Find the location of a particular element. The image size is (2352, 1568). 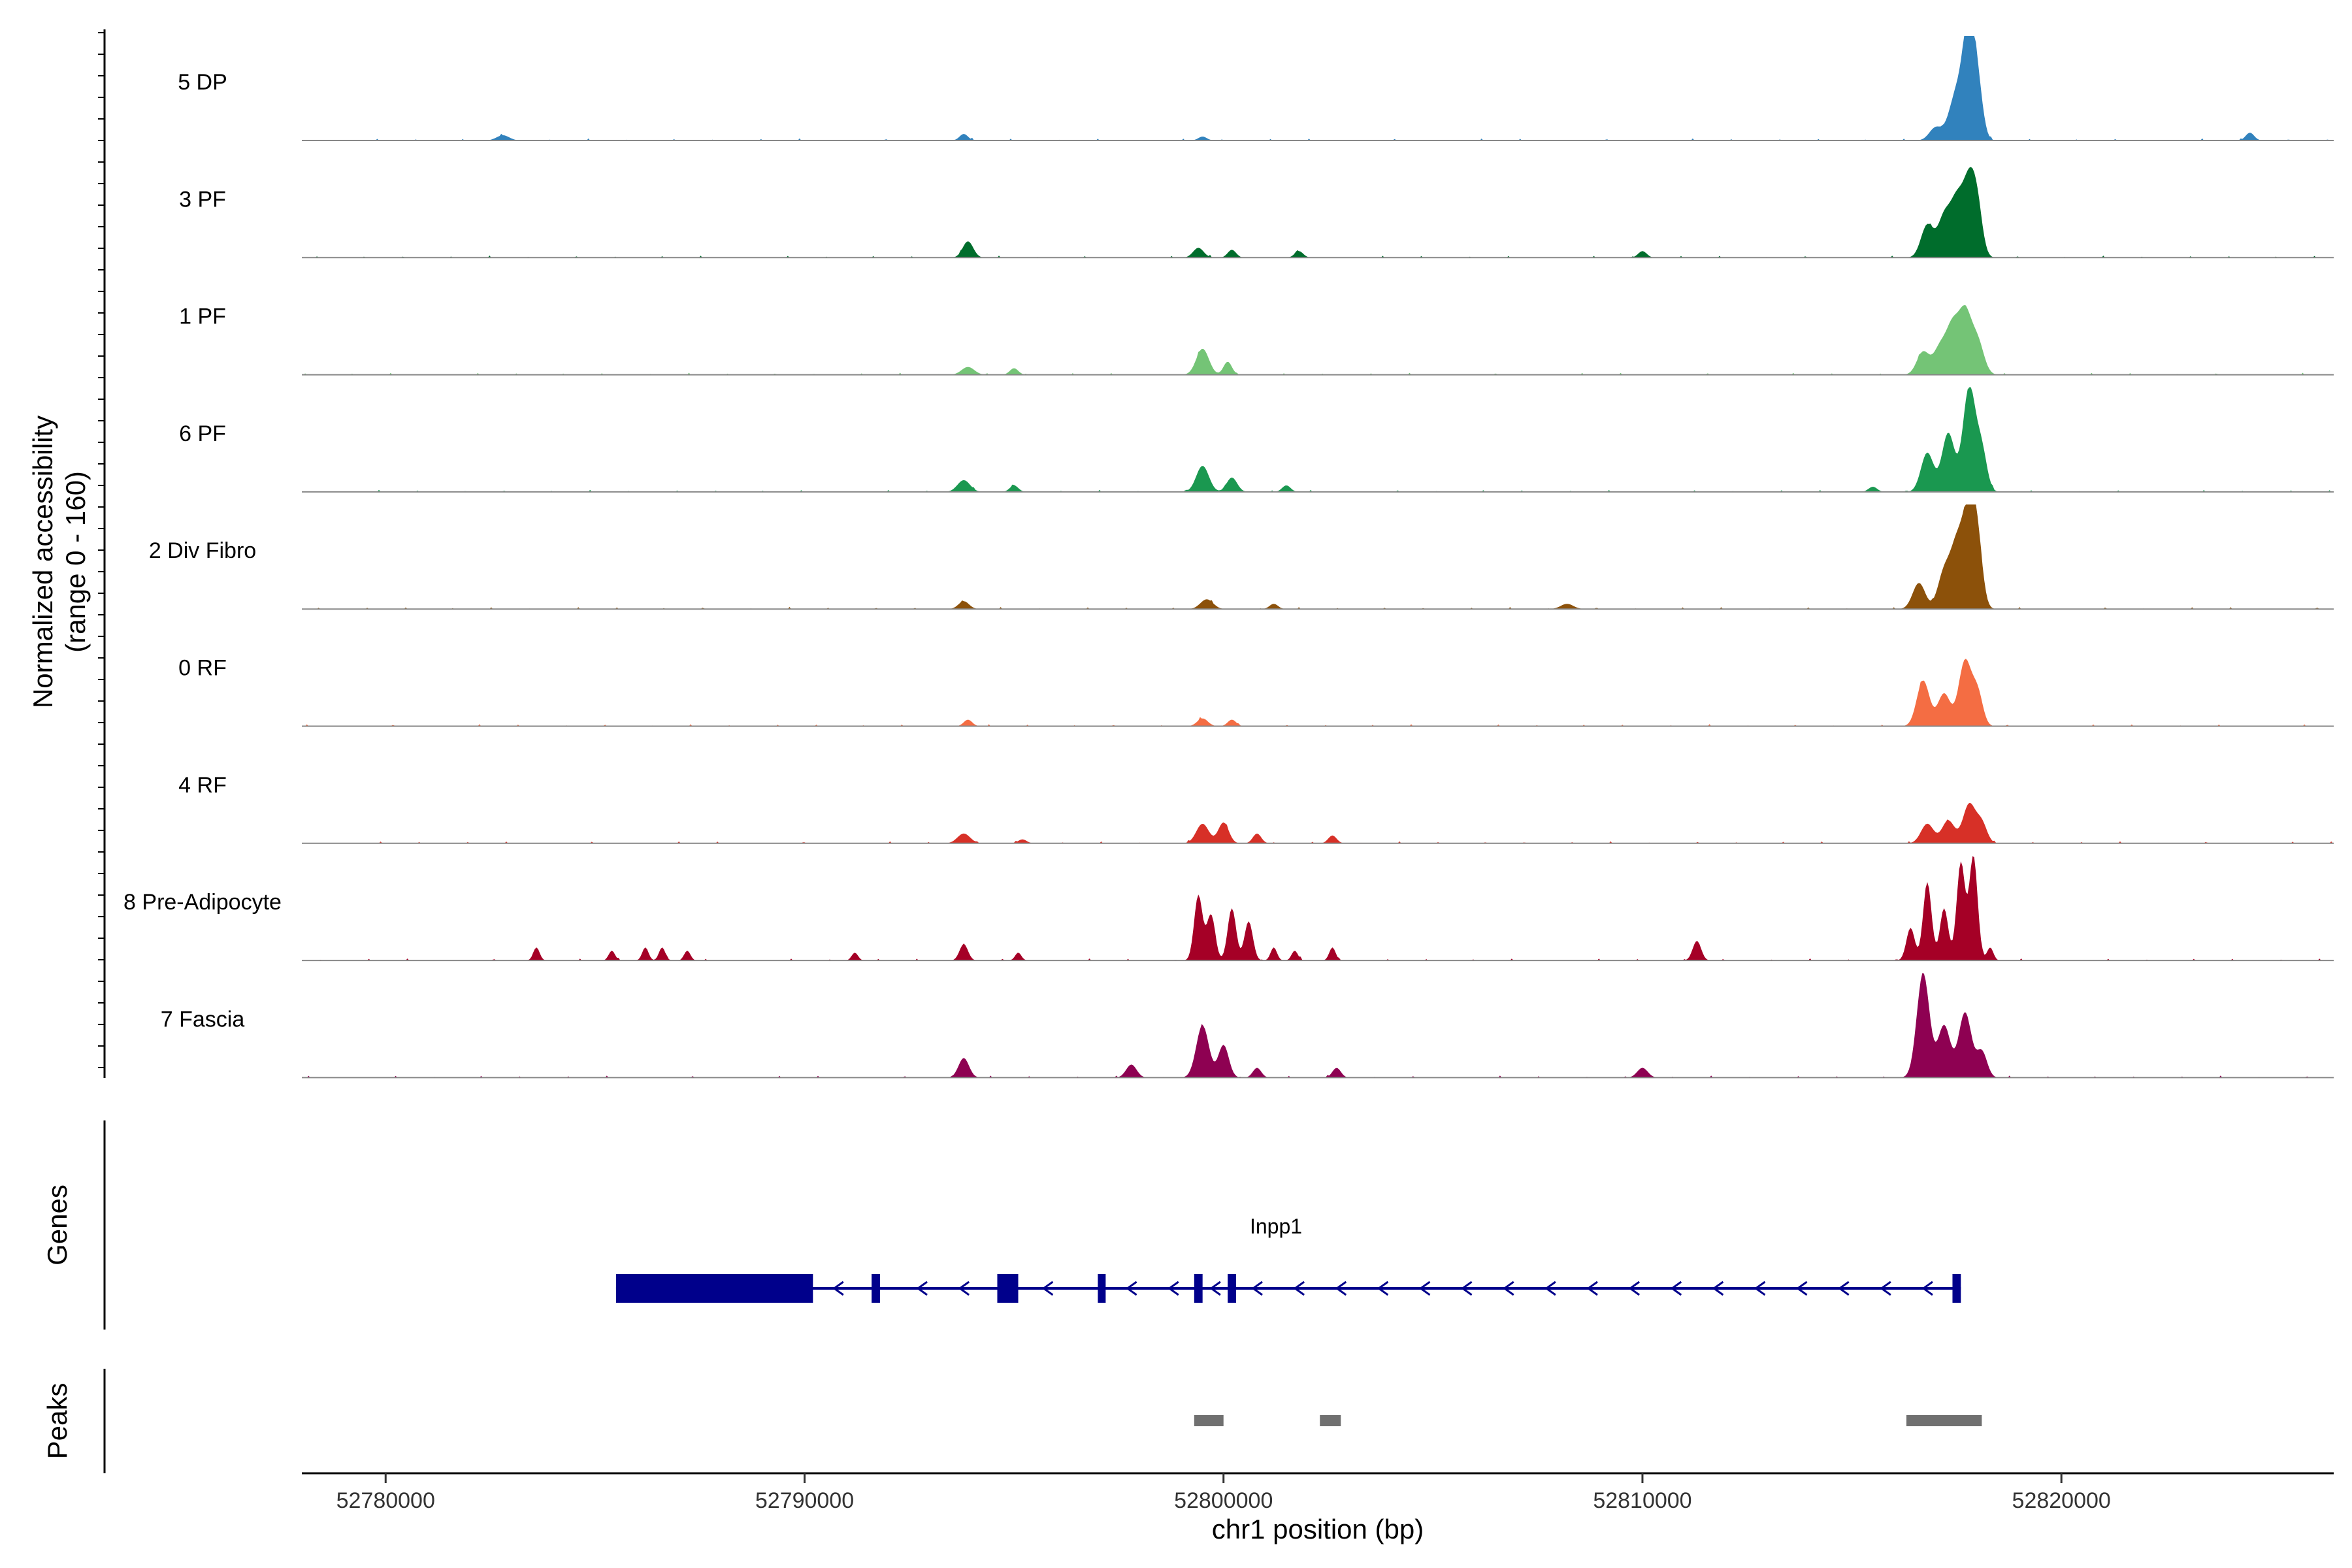

x-tick-label: 52810000 is located at coordinates (1642, 1500).